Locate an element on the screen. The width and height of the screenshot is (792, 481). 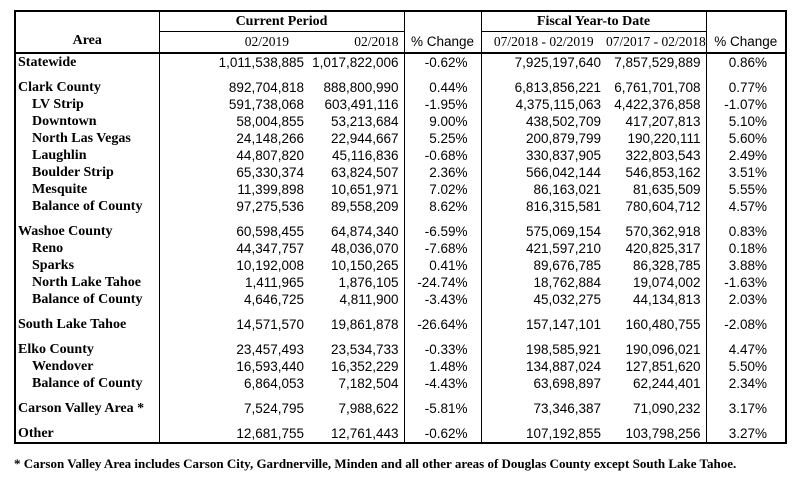
area-cell: Clark County is located at coordinates (87, 87).